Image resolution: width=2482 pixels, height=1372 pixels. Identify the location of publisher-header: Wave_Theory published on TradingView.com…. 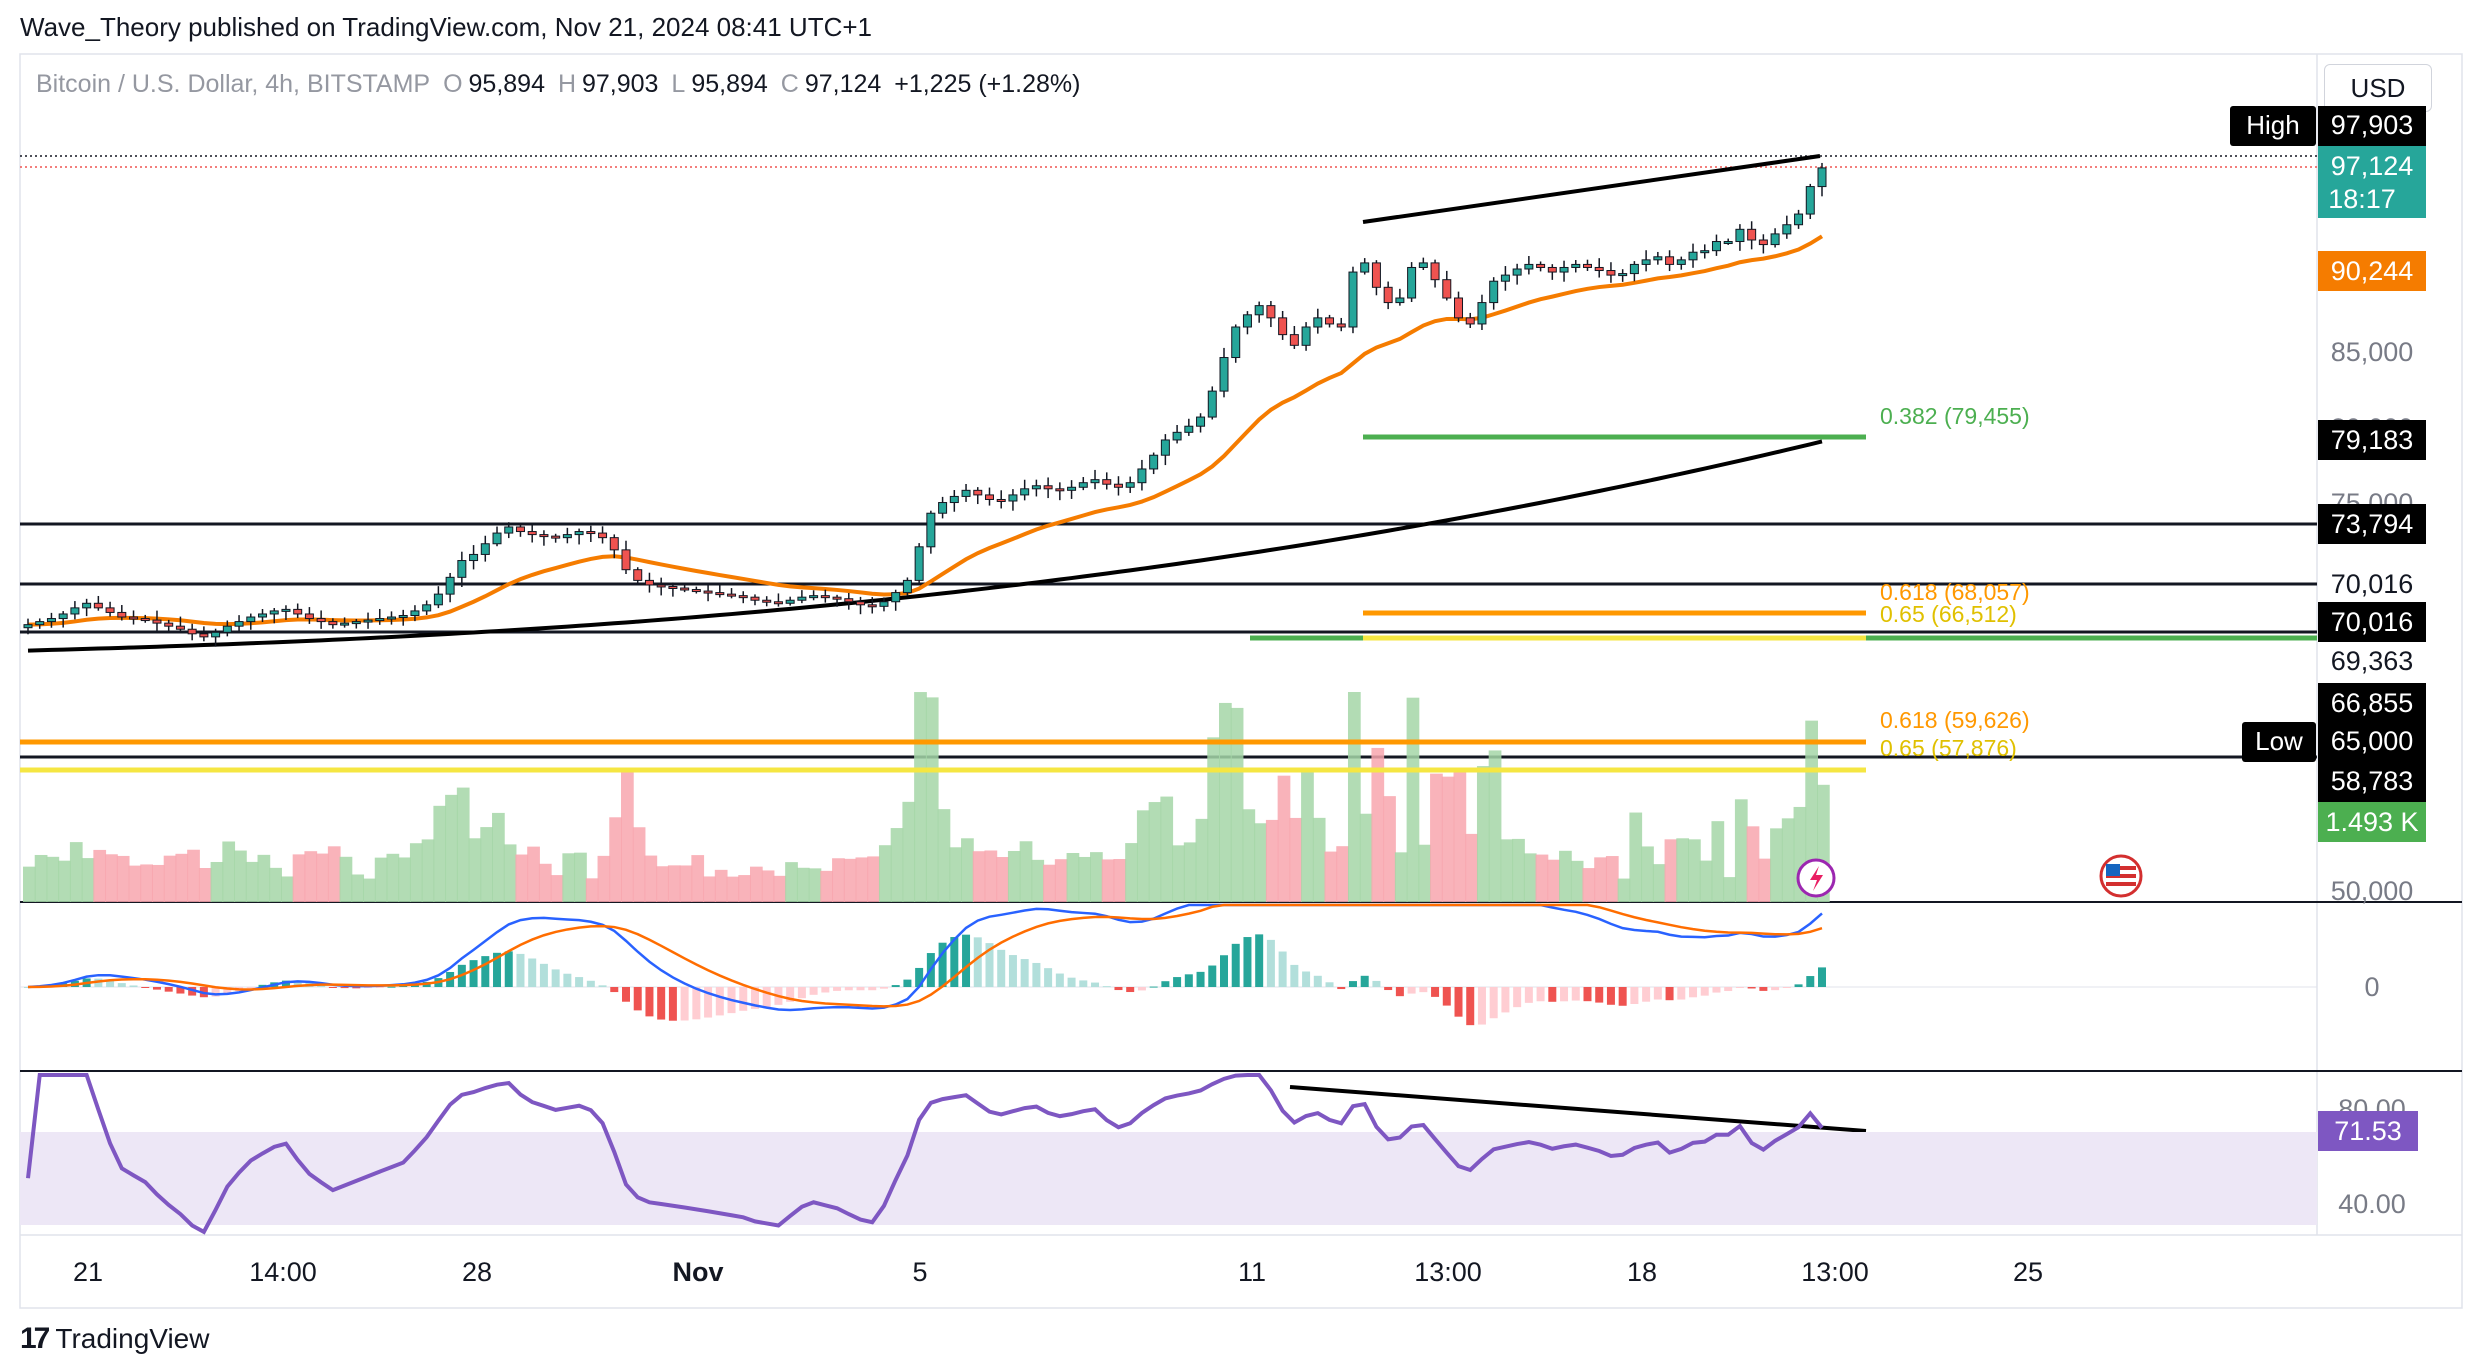
(446, 27).